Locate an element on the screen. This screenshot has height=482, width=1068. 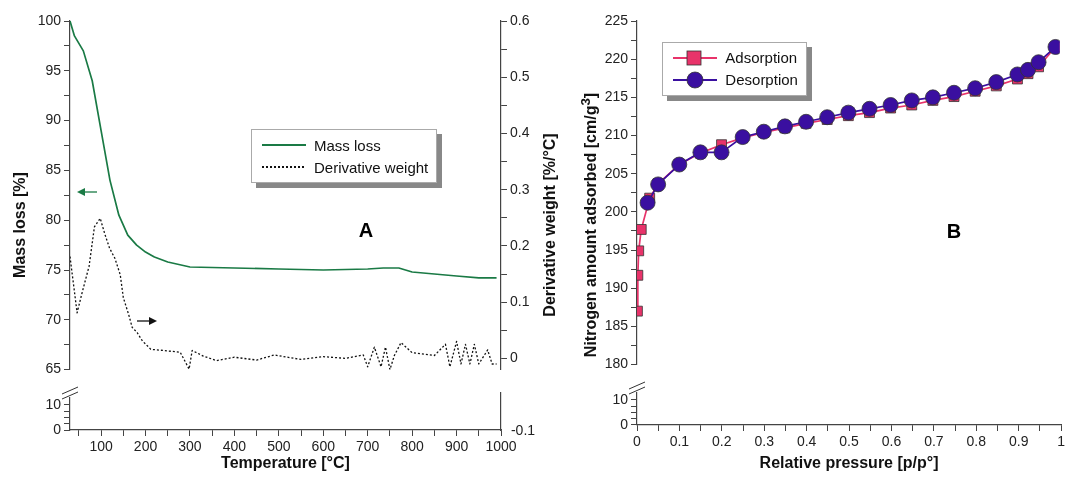
x-tick-label: 0.5 is located at coordinates (849, 441).